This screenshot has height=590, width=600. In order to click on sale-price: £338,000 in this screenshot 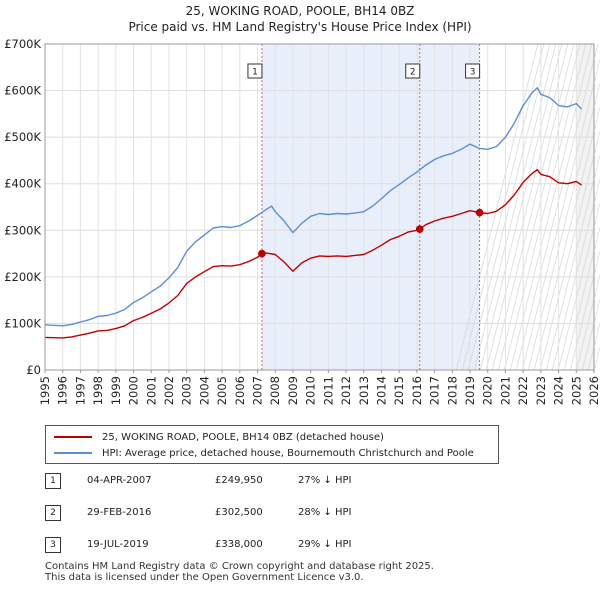, I will do `click(239, 544)`.